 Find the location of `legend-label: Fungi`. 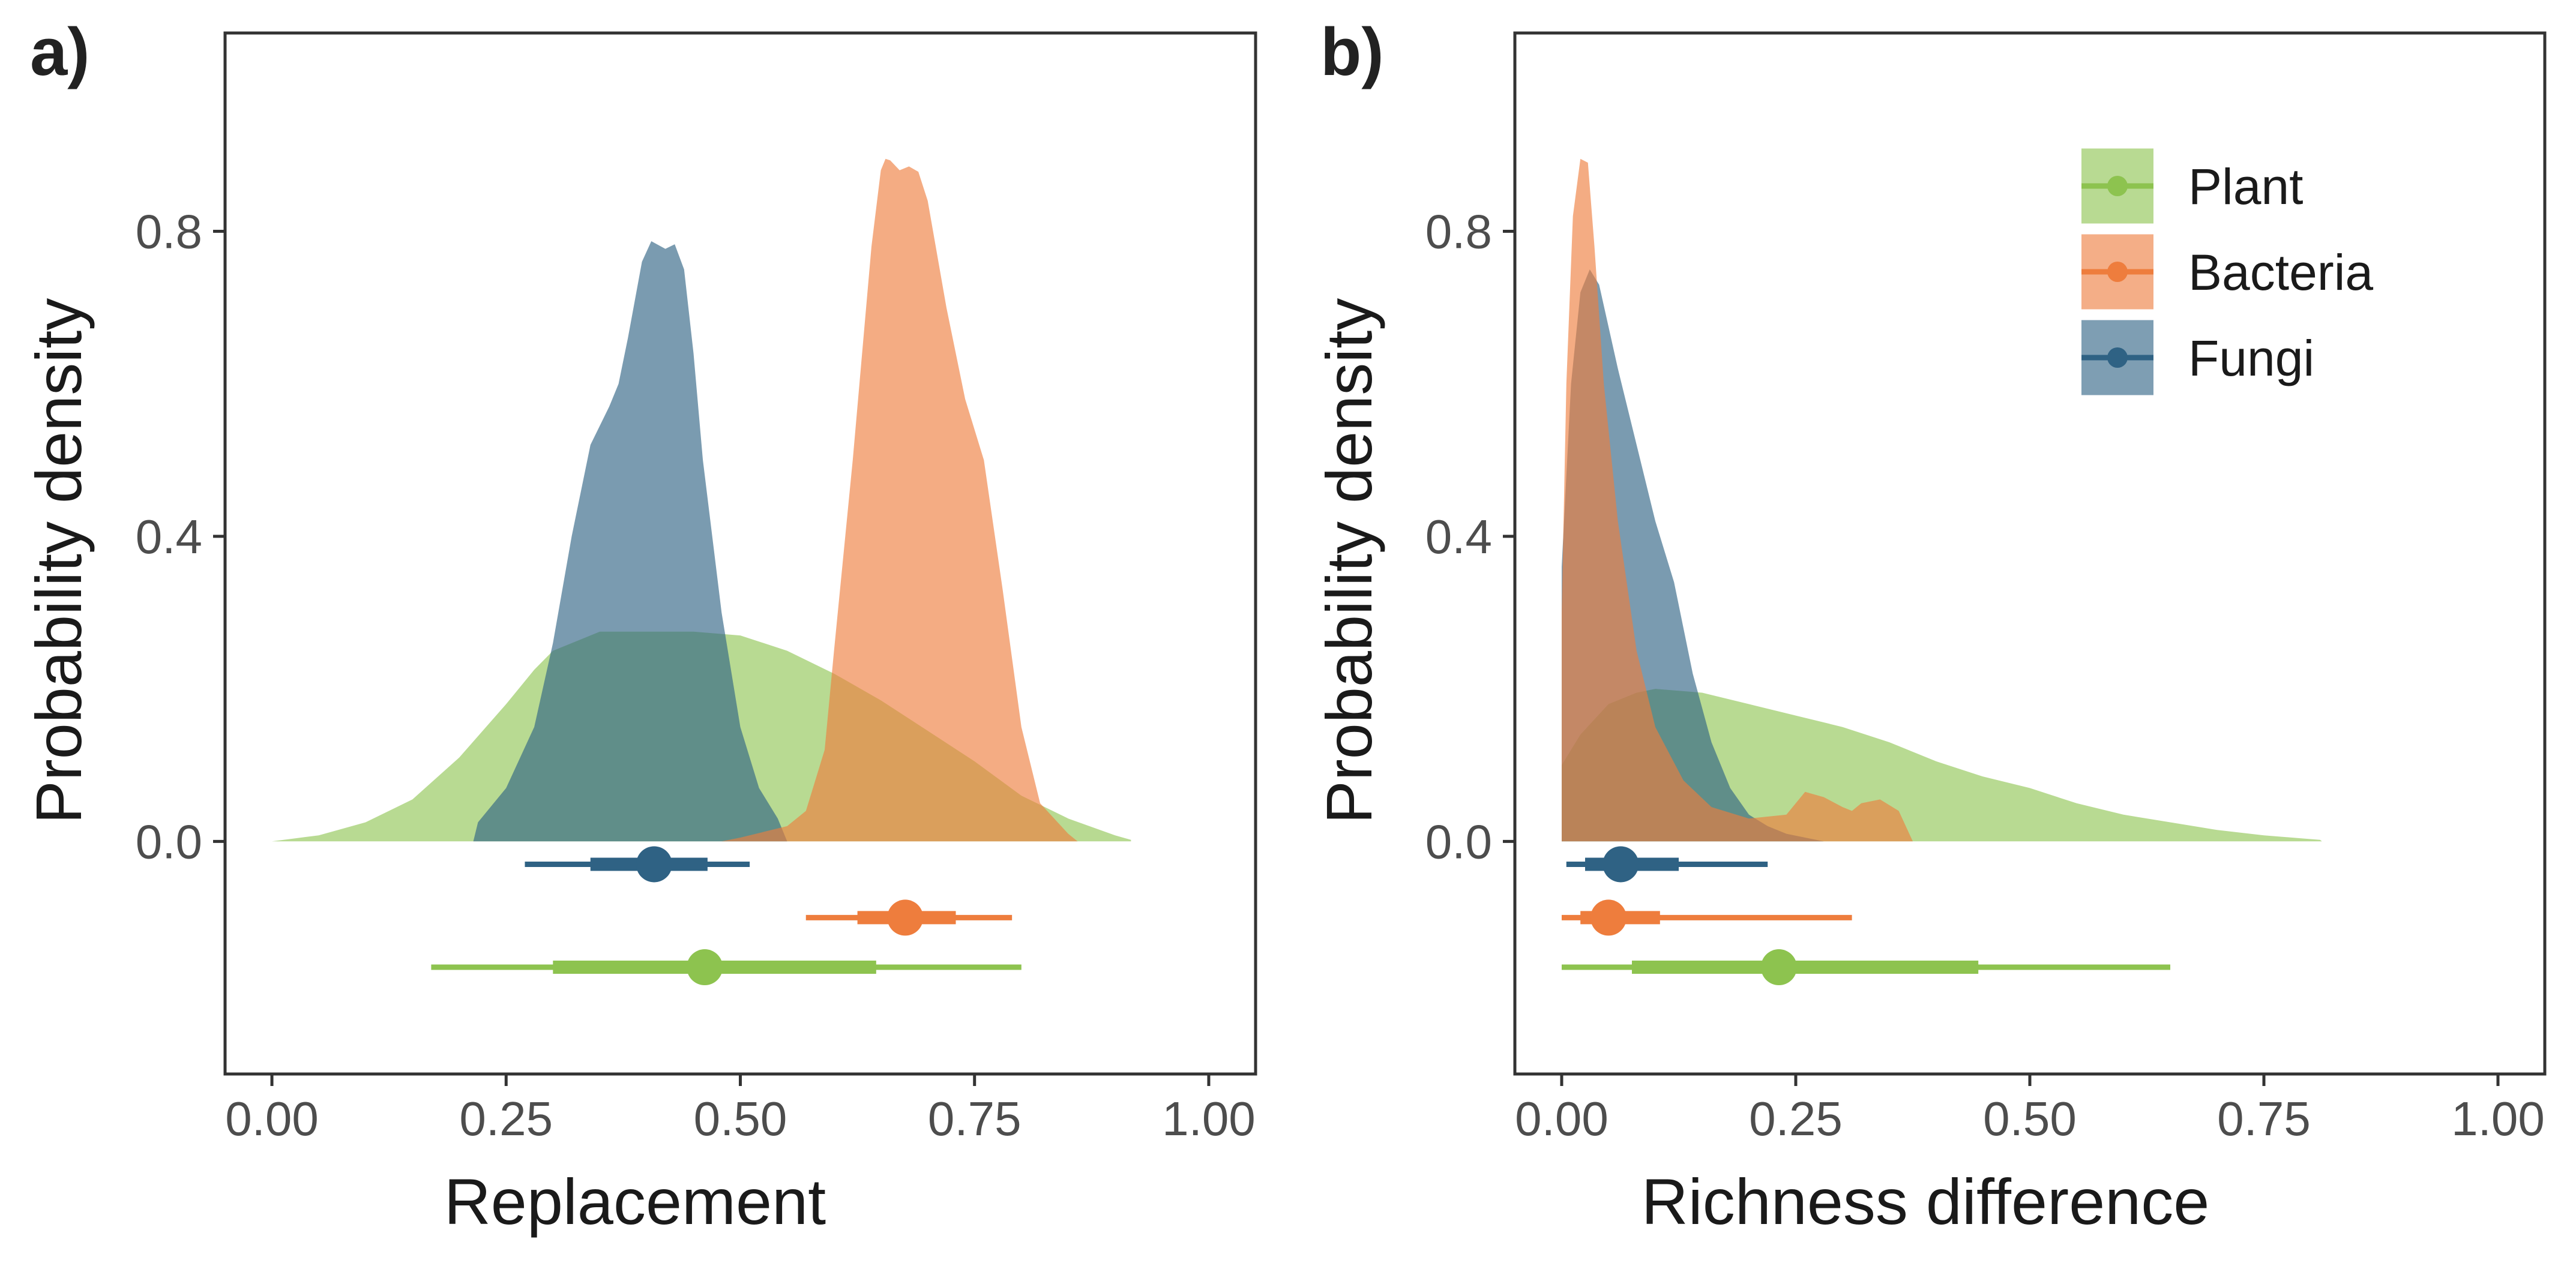

legend-label: Fungi is located at coordinates (2251, 358).